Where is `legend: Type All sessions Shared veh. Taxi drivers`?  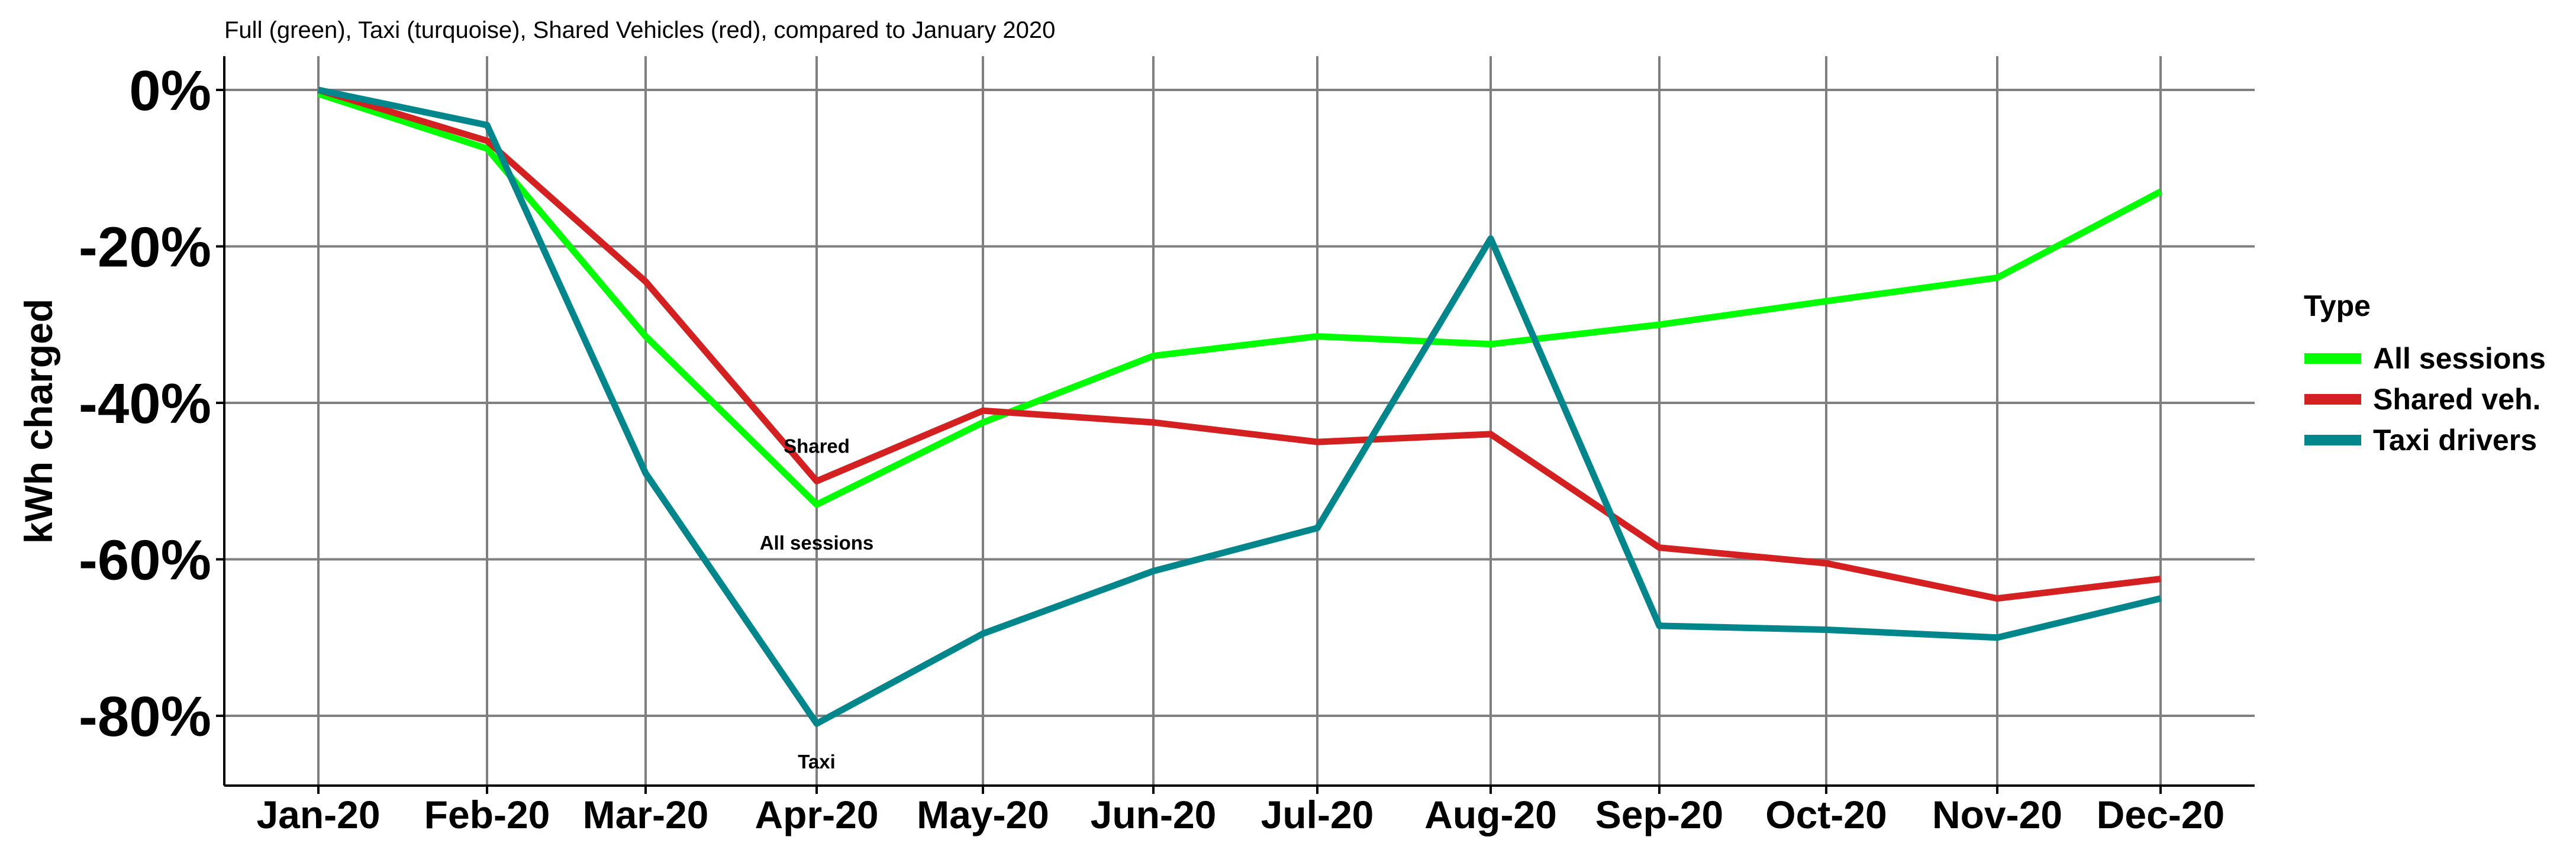 legend: Type All sessions Shared veh. Taxi drivers is located at coordinates (2425, 373).